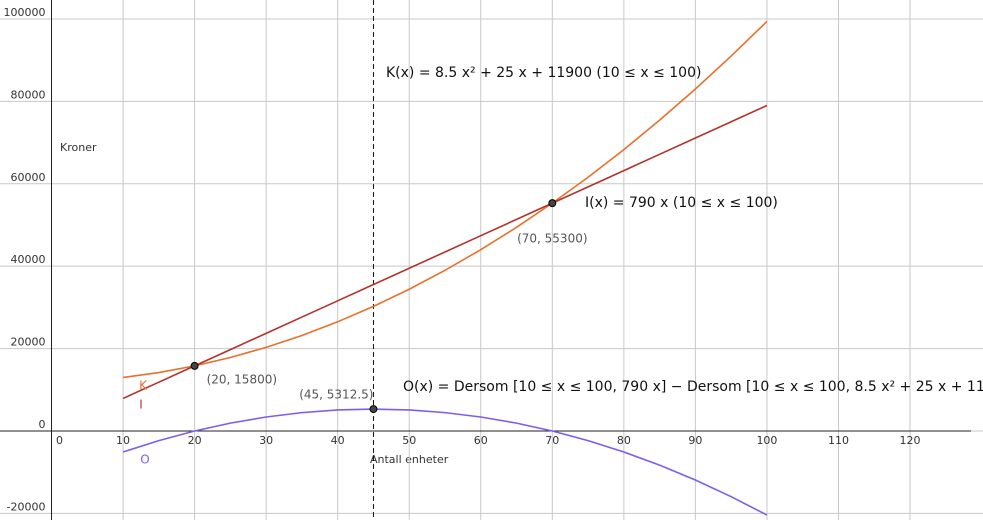  What do you see at coordinates (624, 440) in the screenshot?
I see `x-tick-label: 80` at bounding box center [624, 440].